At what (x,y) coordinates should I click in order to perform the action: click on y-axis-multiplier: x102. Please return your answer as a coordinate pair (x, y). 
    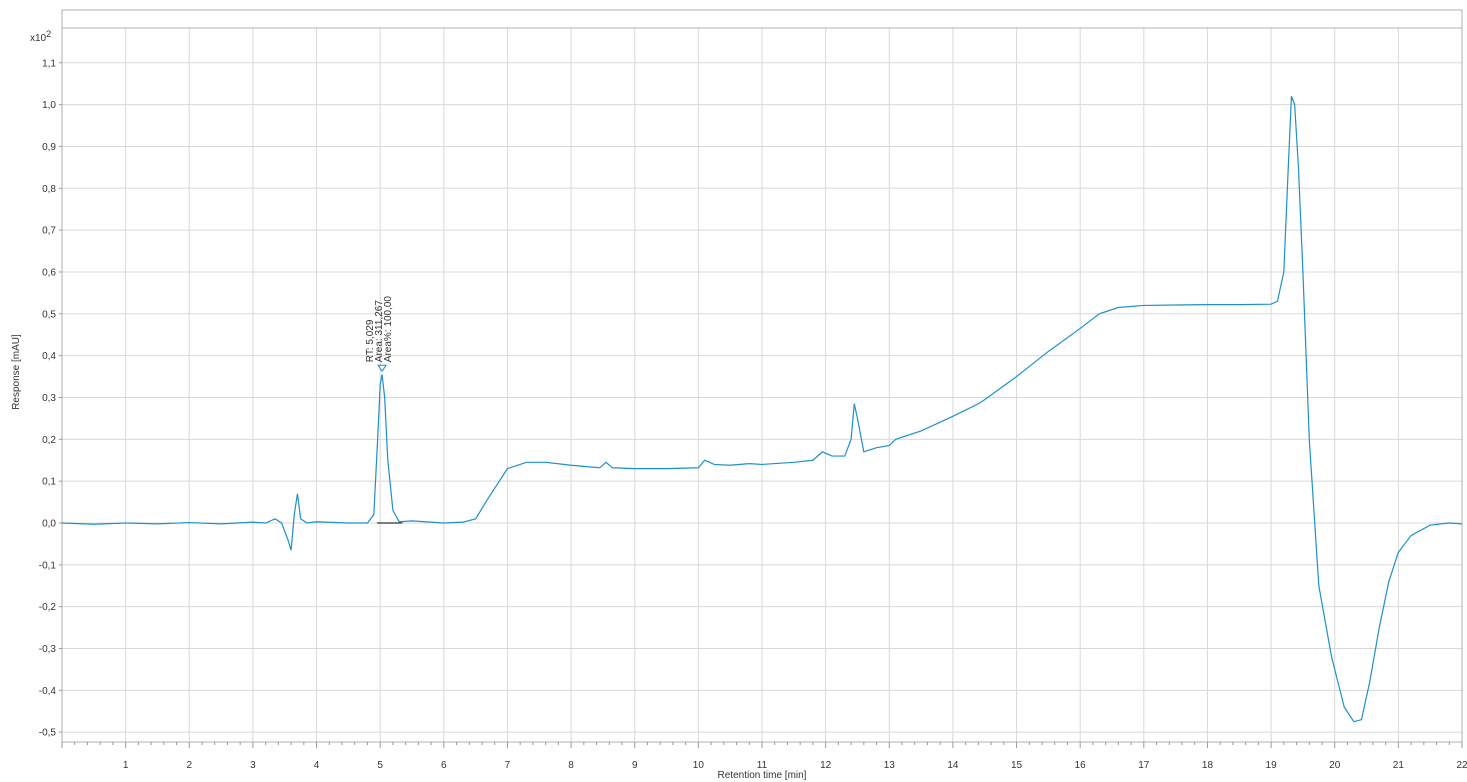
    Looking at the image, I should click on (40, 36).